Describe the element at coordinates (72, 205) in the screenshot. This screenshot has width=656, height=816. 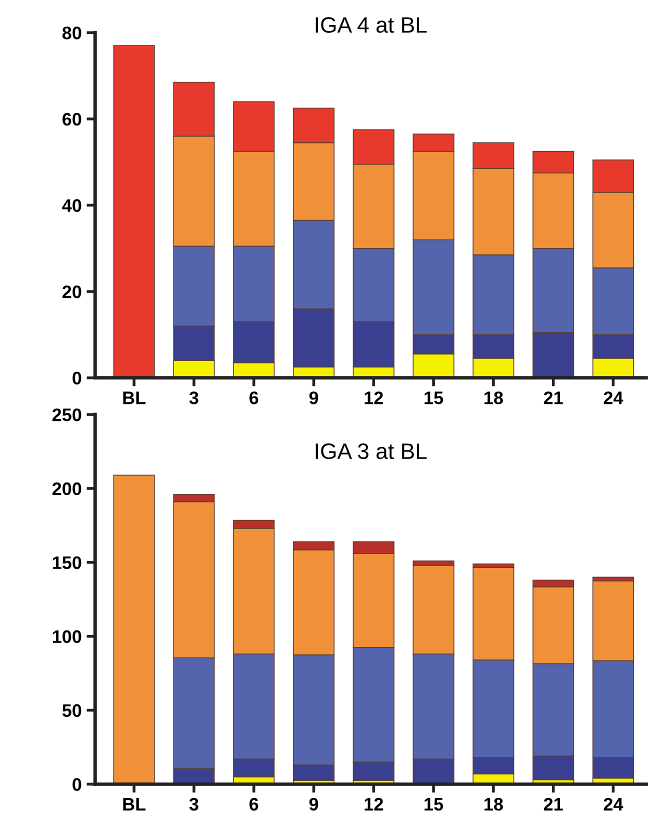
I see `y-tick-label: 40` at that location.